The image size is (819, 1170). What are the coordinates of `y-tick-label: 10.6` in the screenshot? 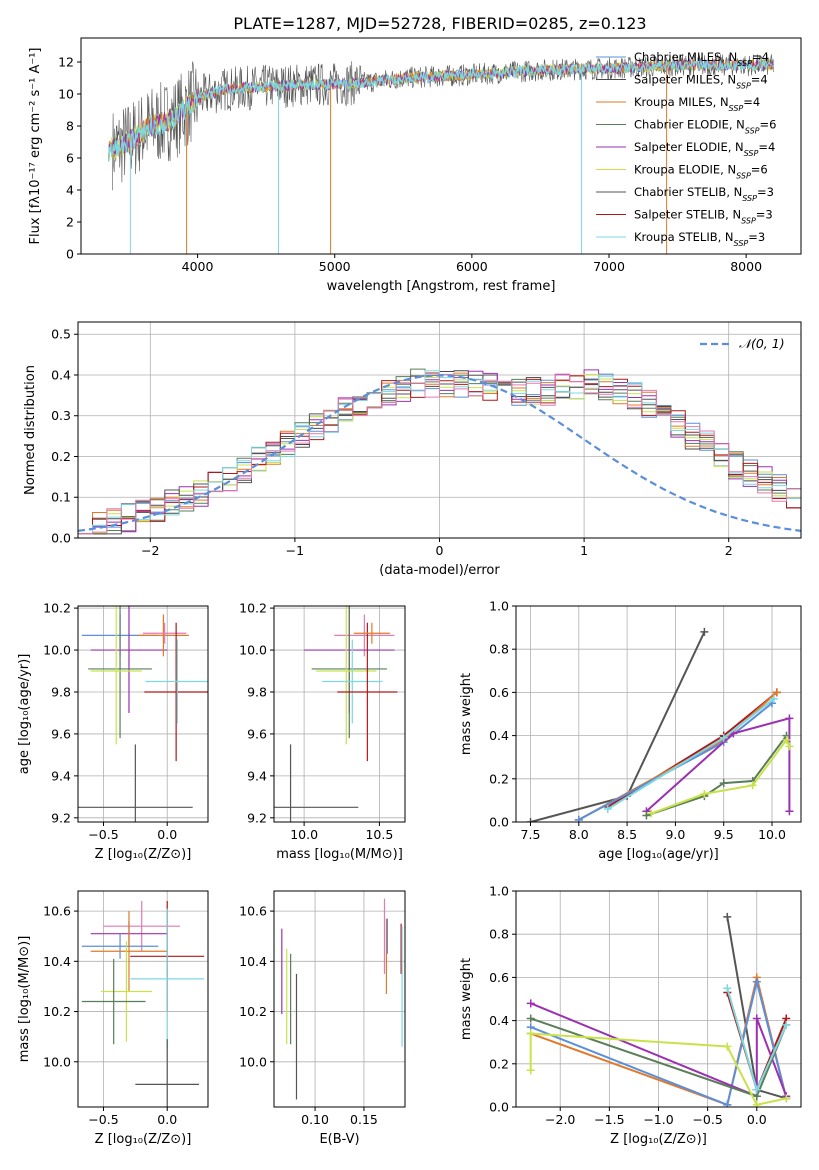 It's located at (57, 911).